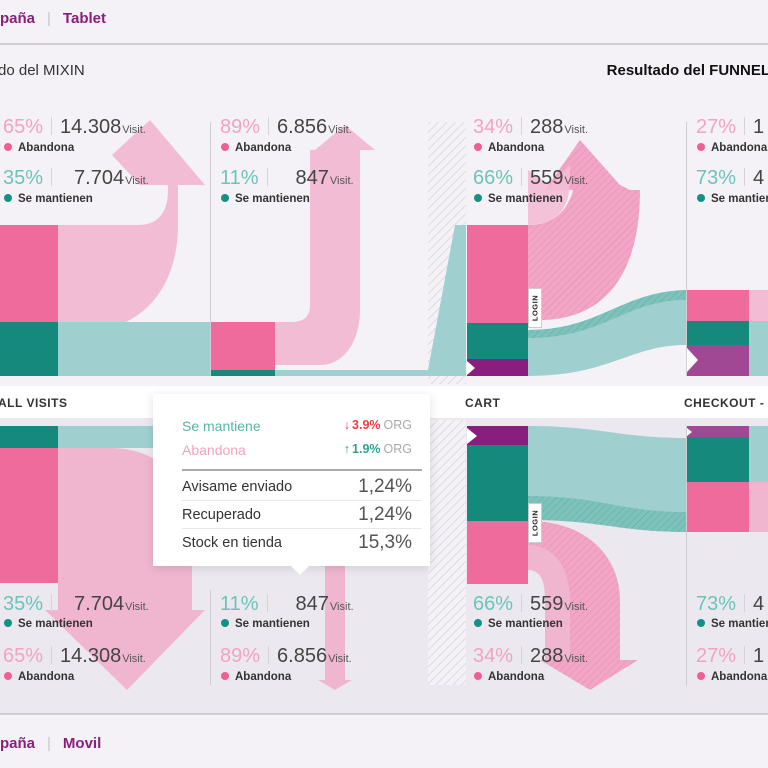  What do you see at coordinates (29, 437) in the screenshot?
I see `movil-col1-mantienen-bar` at bounding box center [29, 437].